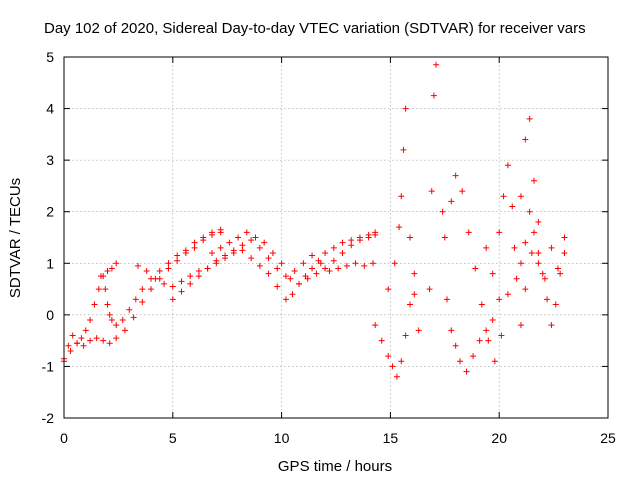  What do you see at coordinates (499, 438) in the screenshot?
I see `x-tick-label: 20` at bounding box center [499, 438].